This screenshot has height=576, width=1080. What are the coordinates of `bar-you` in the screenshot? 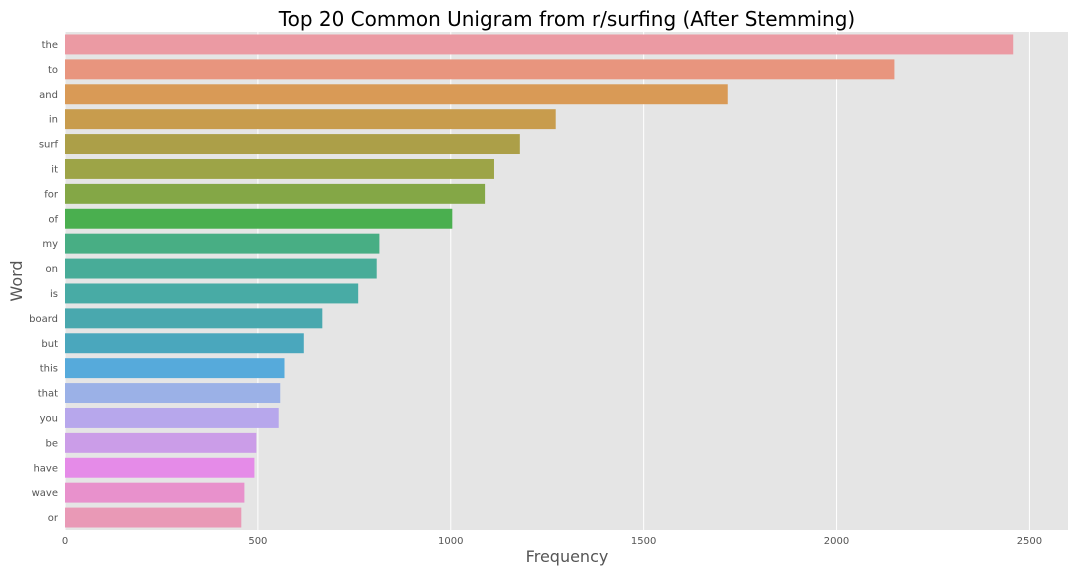 It's located at (172, 417).